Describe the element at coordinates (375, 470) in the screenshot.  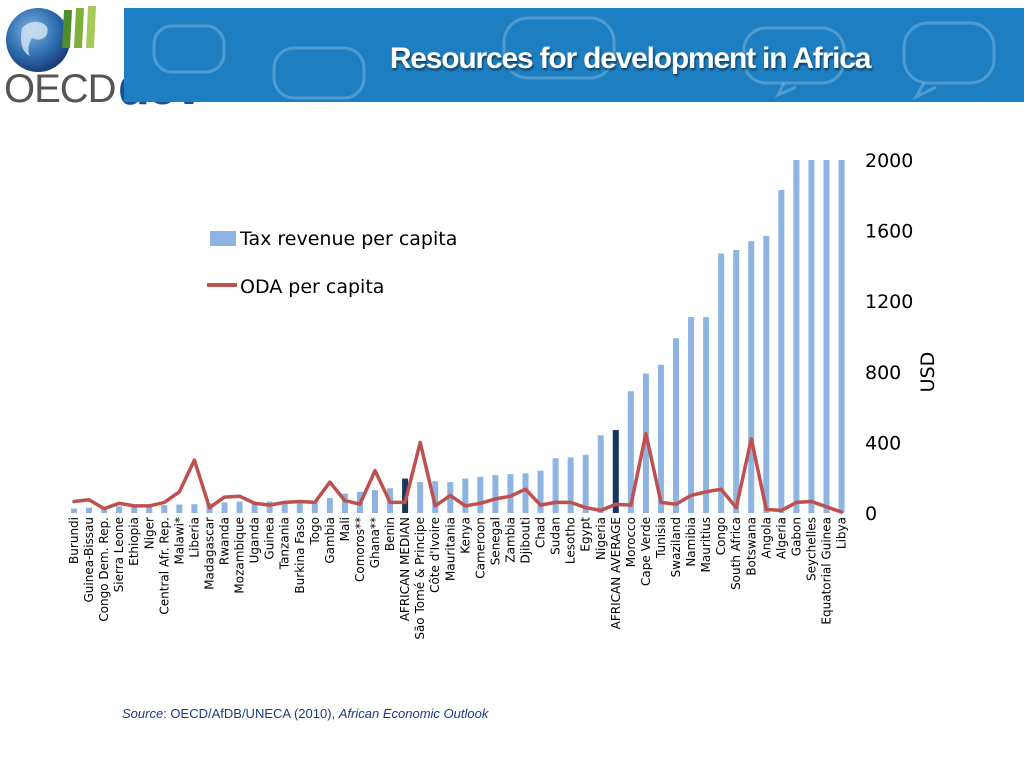
I see `oda-point-ghana` at that location.